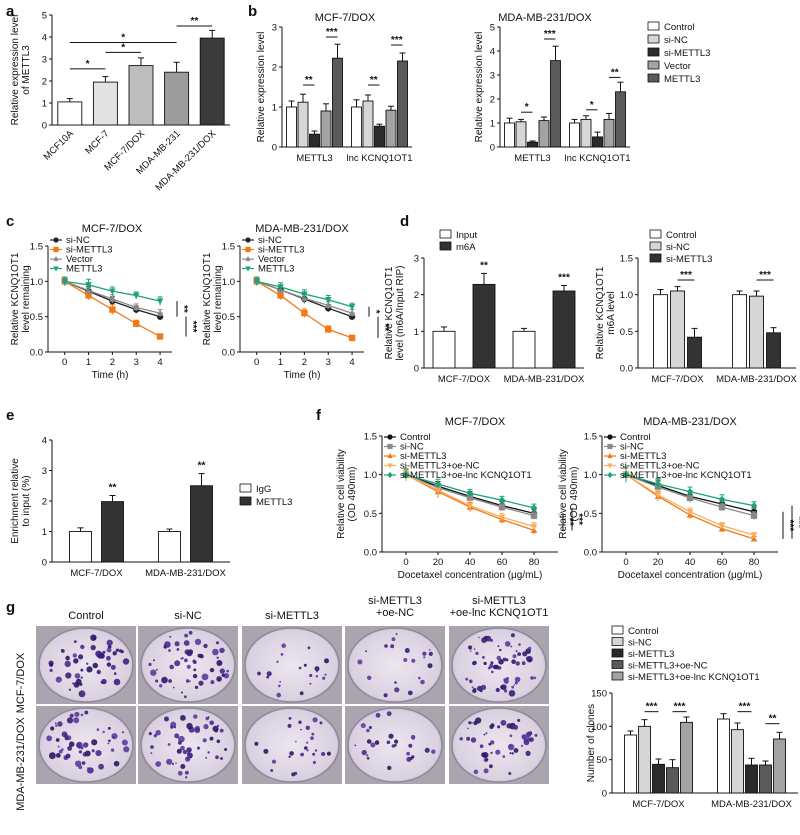 This screenshot has height=835, width=800. Describe the element at coordinates (36, 247) in the screenshot. I see `panel-c-left-y-tick-label: 1.5` at that location.